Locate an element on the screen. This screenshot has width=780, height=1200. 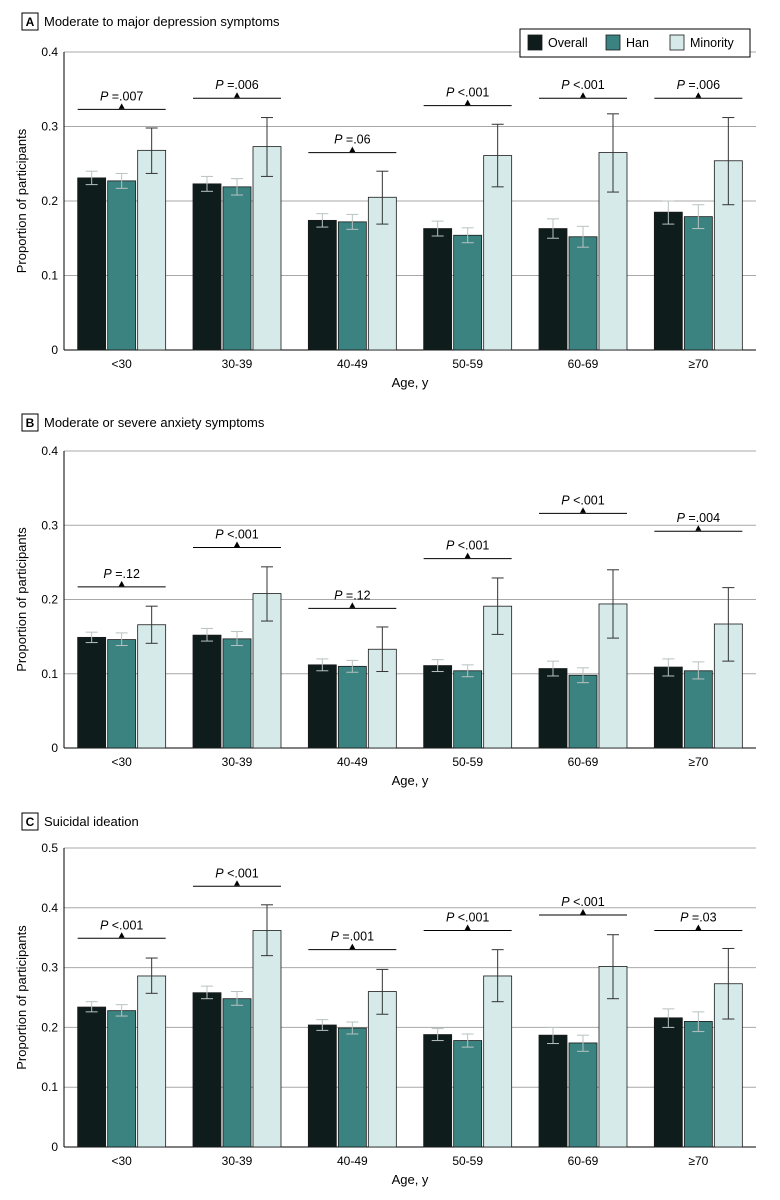
y-tick-label: 0.3 is located at coordinates (49, 525).